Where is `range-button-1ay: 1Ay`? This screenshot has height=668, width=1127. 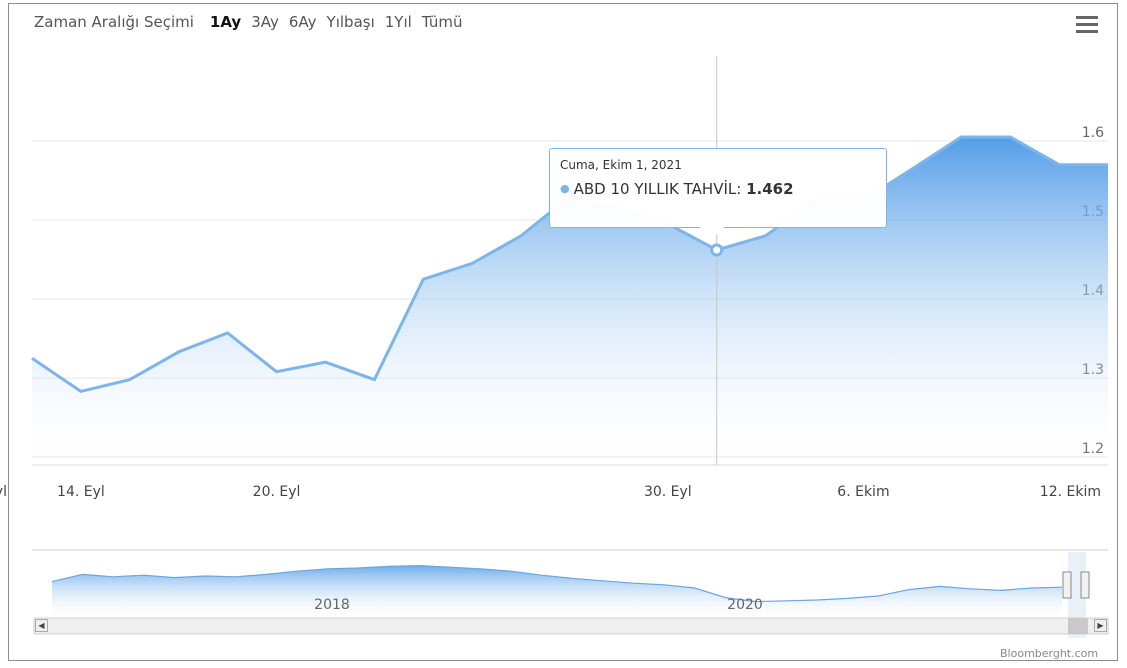
range-button-1ay: 1Ay is located at coordinates (225, 22).